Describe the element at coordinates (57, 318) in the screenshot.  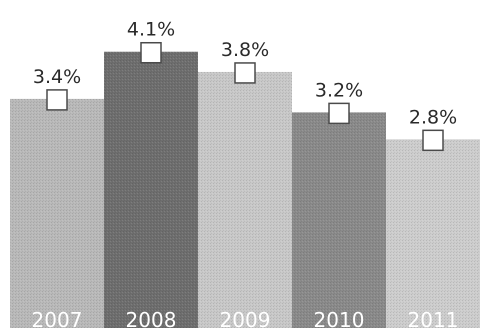
I see `category-label: 2007` at that location.